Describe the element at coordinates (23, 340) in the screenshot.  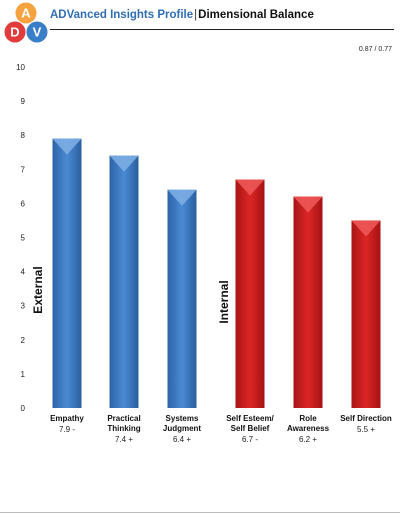
I see `y-tick-label: 2` at that location.